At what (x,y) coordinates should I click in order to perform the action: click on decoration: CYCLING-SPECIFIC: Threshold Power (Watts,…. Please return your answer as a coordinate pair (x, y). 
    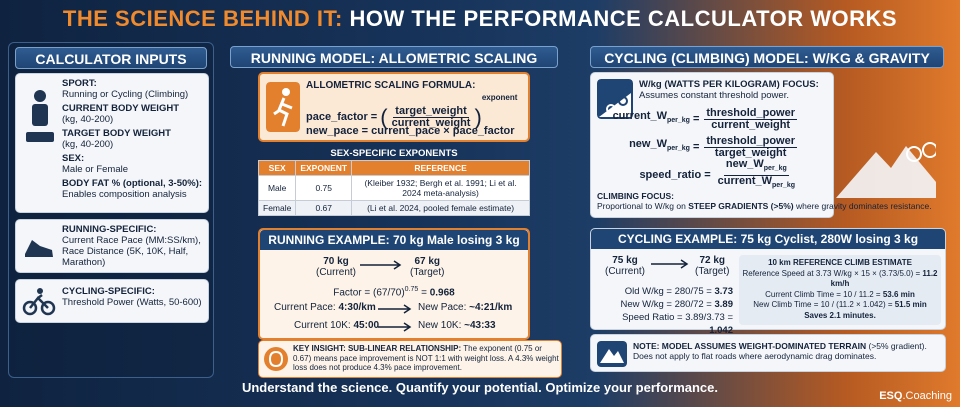
    Looking at the image, I should click on (134, 297).